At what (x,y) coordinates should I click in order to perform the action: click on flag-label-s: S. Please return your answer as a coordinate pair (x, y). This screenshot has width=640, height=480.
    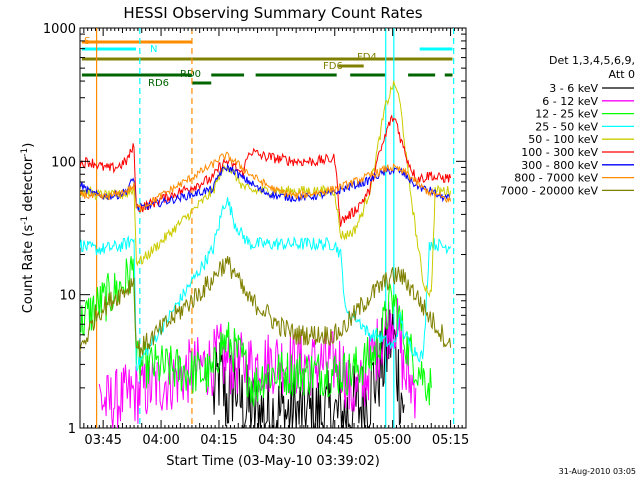
    Looking at the image, I should click on (87, 41).